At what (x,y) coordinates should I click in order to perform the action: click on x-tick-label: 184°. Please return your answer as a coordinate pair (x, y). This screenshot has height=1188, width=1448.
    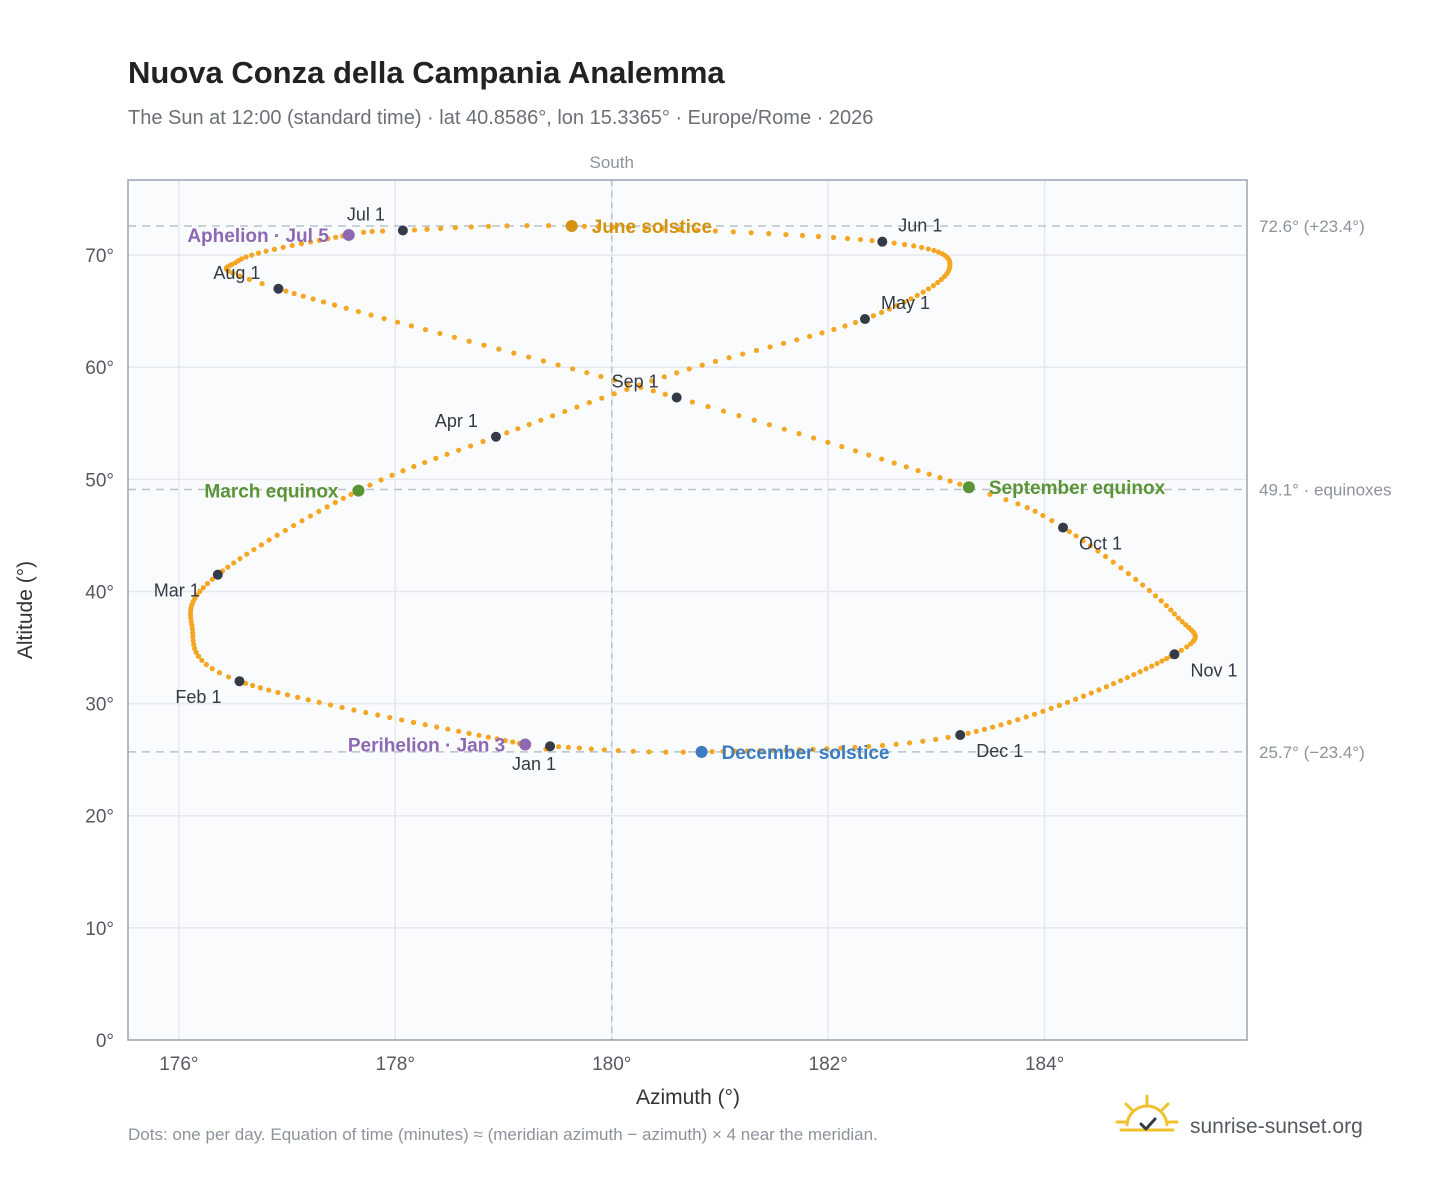
    Looking at the image, I should click on (1044, 1064).